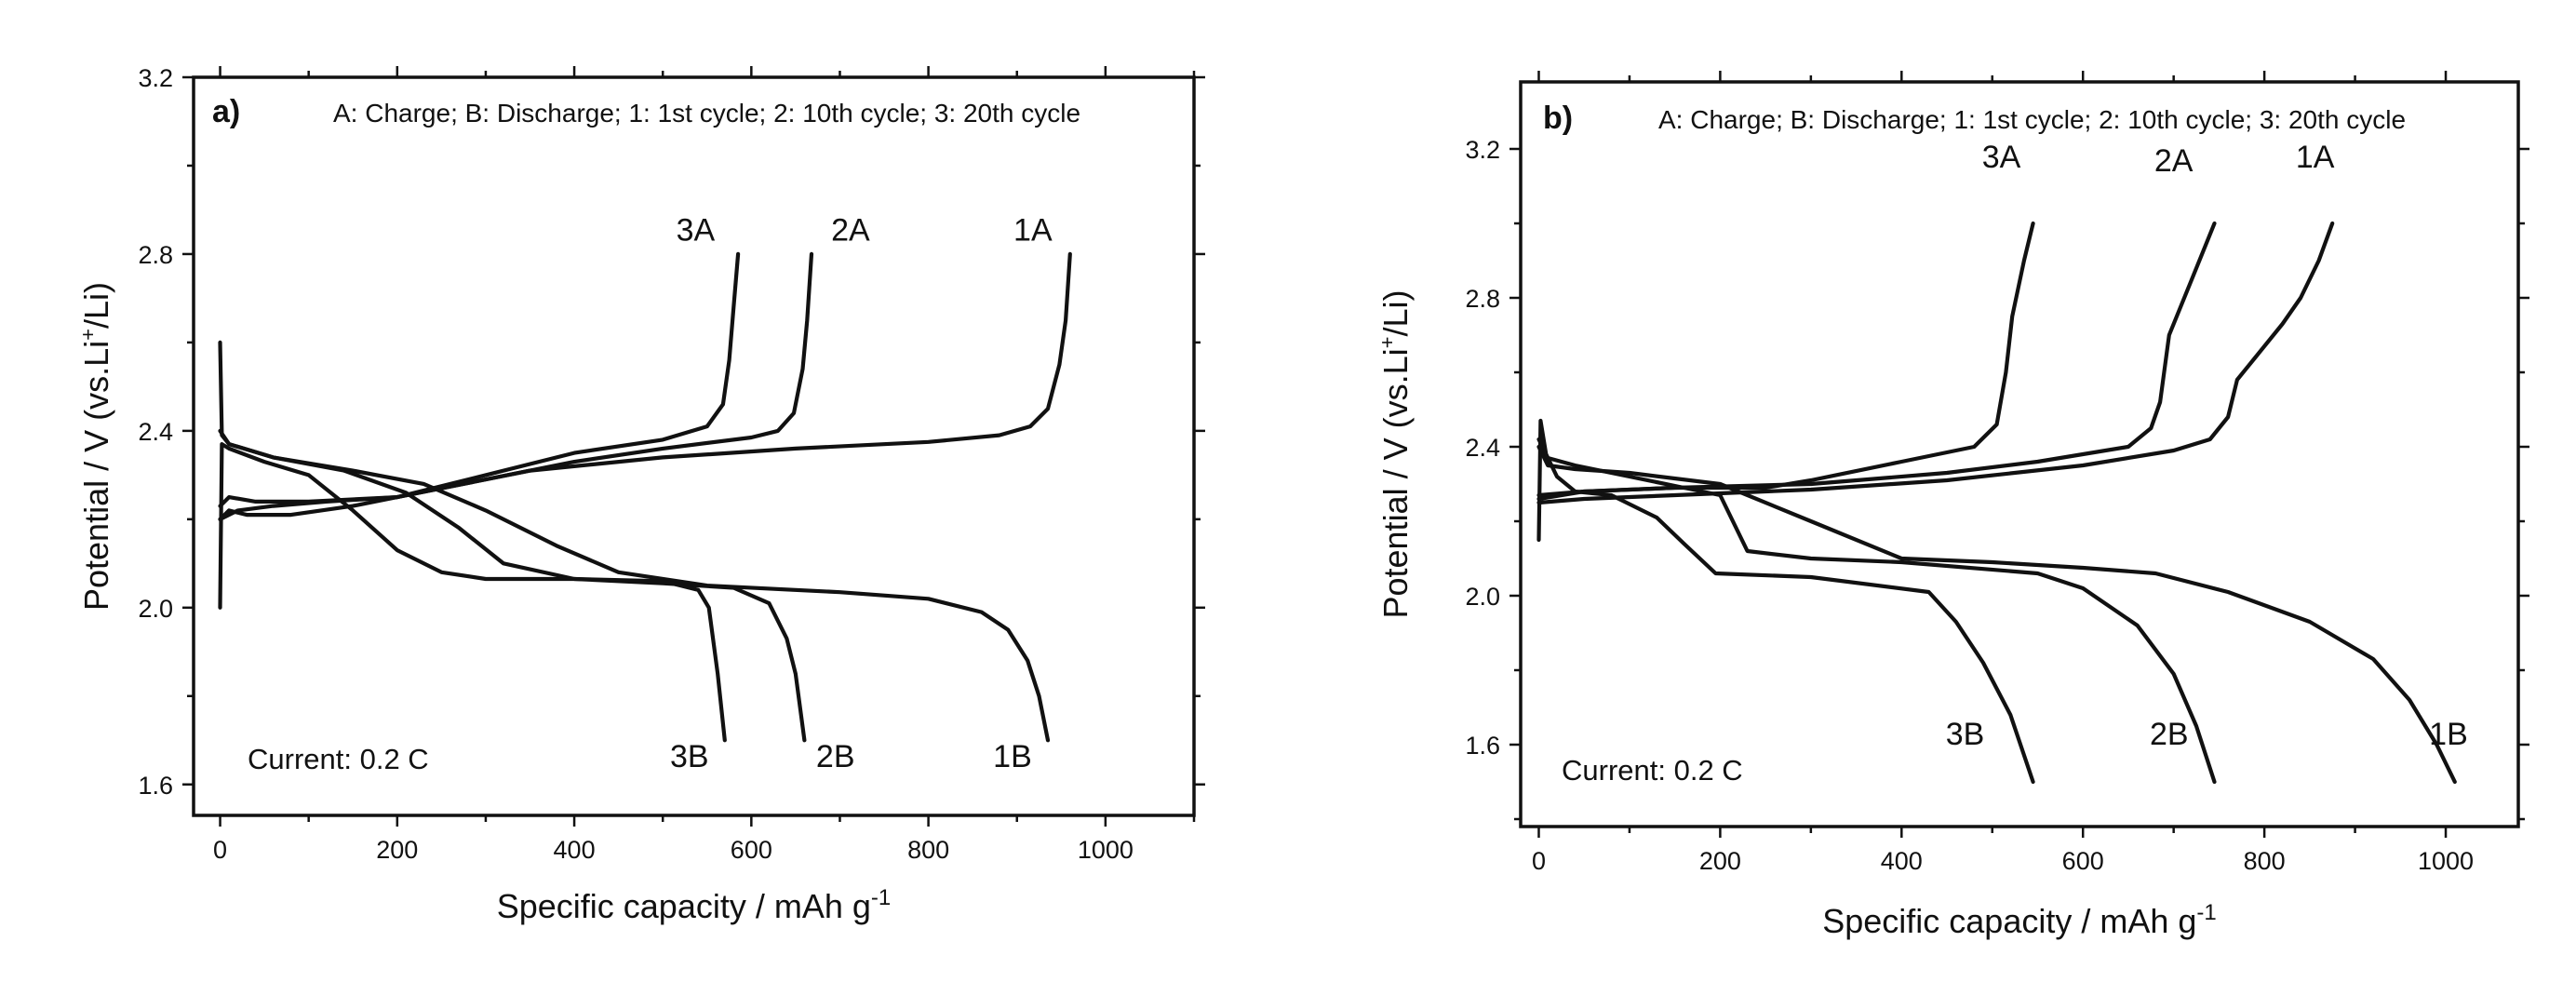 The height and width of the screenshot is (982, 2576). I want to click on panel-label: b), so click(1558, 118).